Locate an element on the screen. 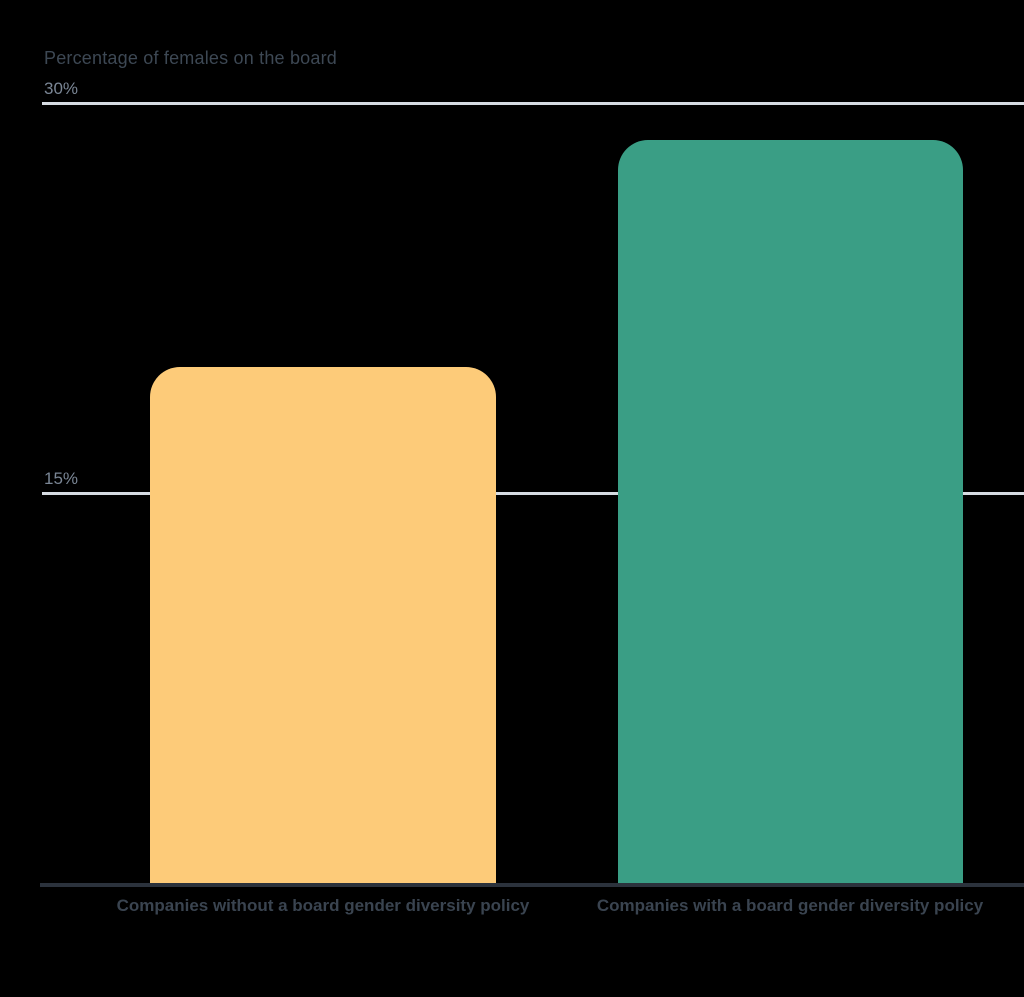 The height and width of the screenshot is (997, 1024). chart-title: Percentage of females on the board is located at coordinates (190, 58).